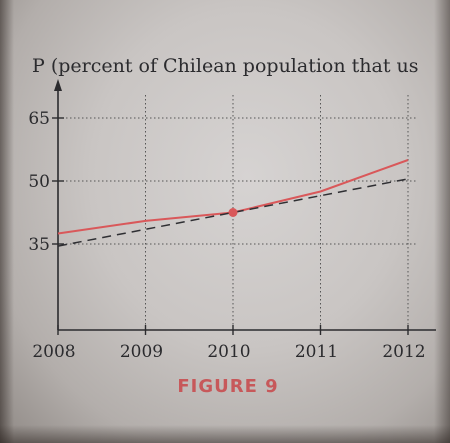 The width and height of the screenshot is (450, 443). What do you see at coordinates (233, 212) in the screenshot?
I see `highlight-point` at bounding box center [233, 212].